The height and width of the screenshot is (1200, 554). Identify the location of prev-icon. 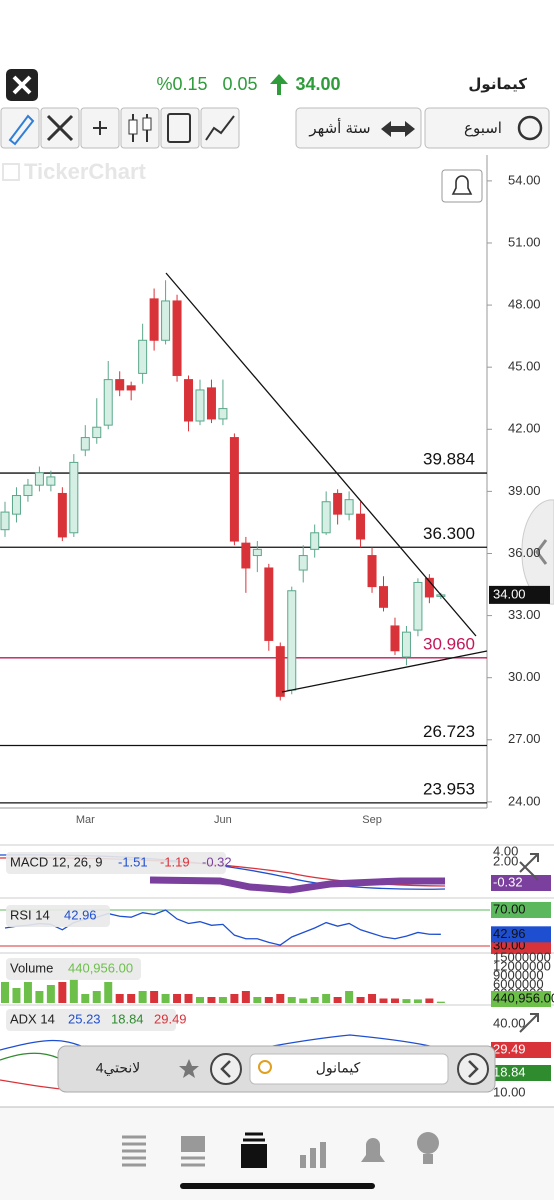
(225, 1069).